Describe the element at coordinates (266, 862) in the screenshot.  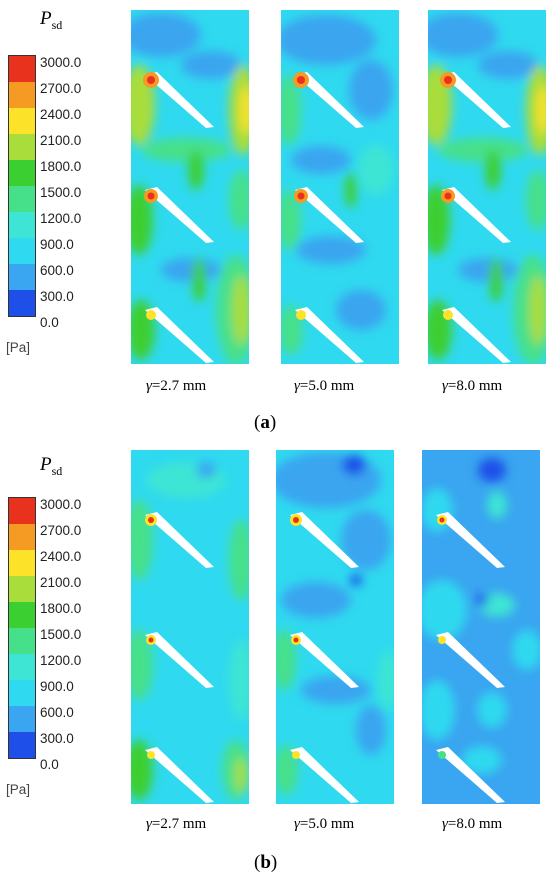
I see `subfigure-label-b: (b)` at that location.